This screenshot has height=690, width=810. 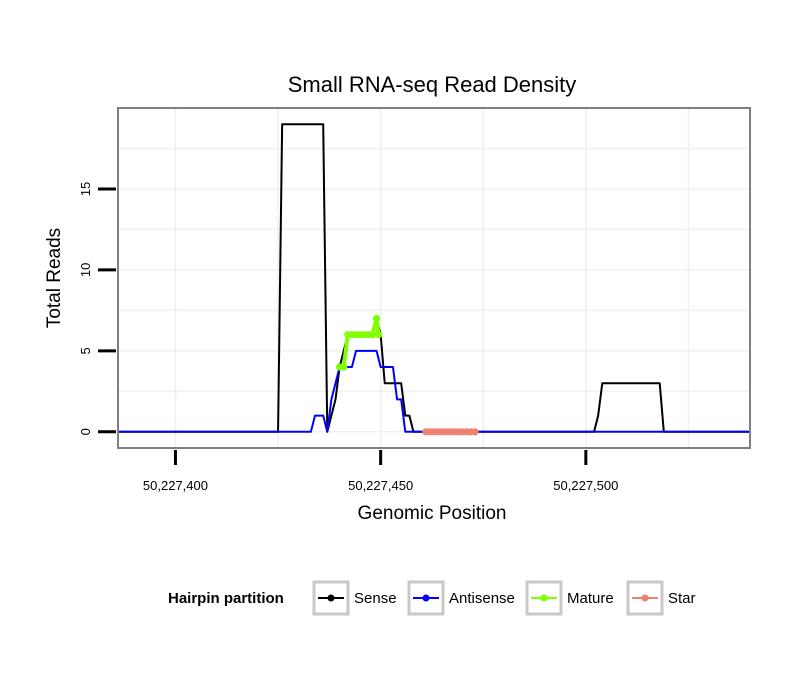 I want to click on y-tick-label: 0, so click(x=85, y=431).